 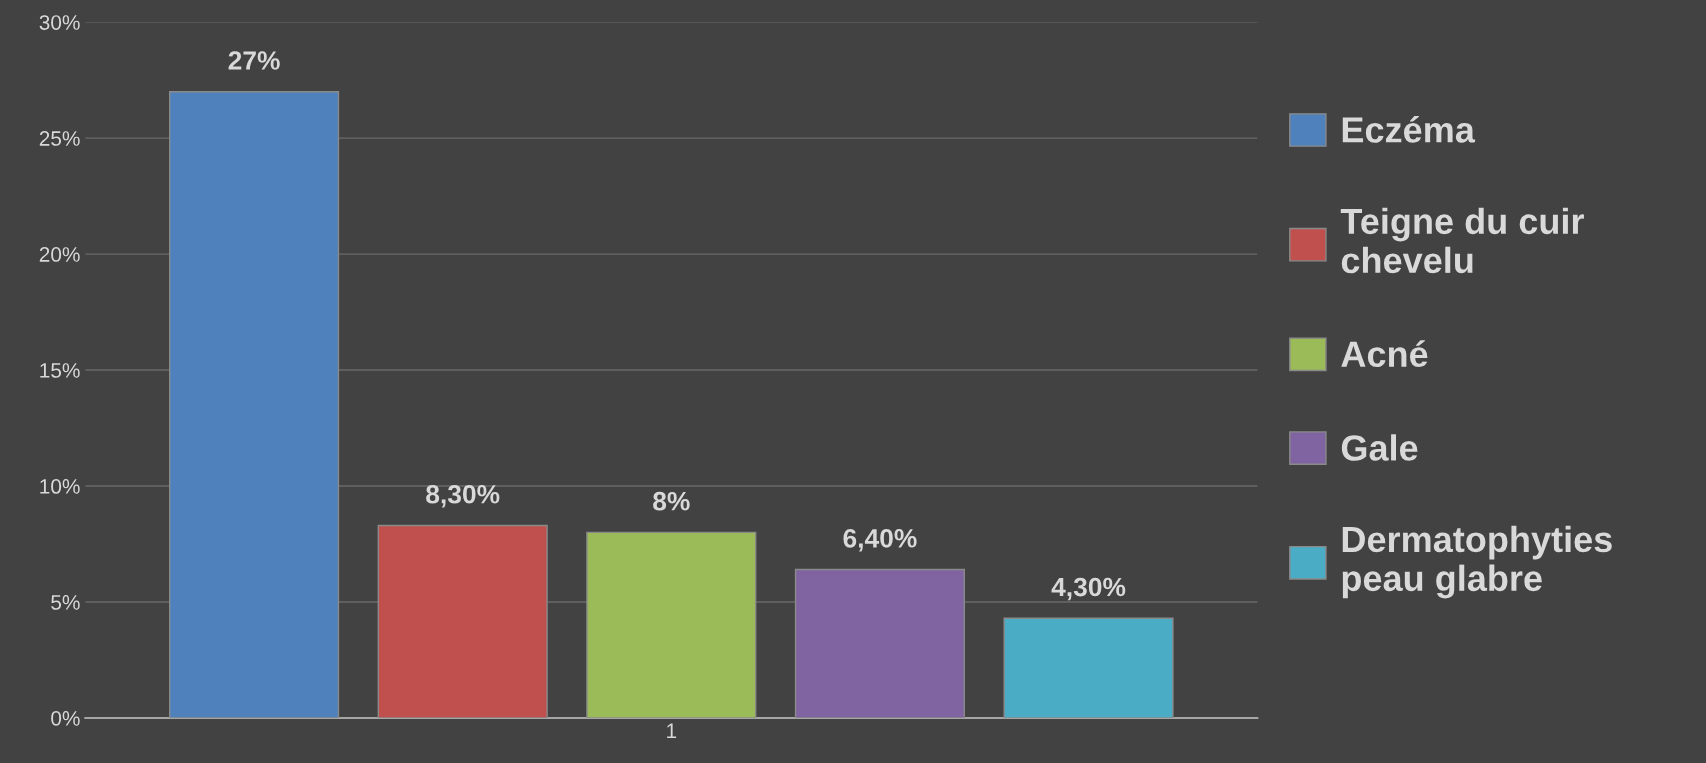 I want to click on legend-label: Teigne du cuir chevelu, so click(x=1462, y=240).